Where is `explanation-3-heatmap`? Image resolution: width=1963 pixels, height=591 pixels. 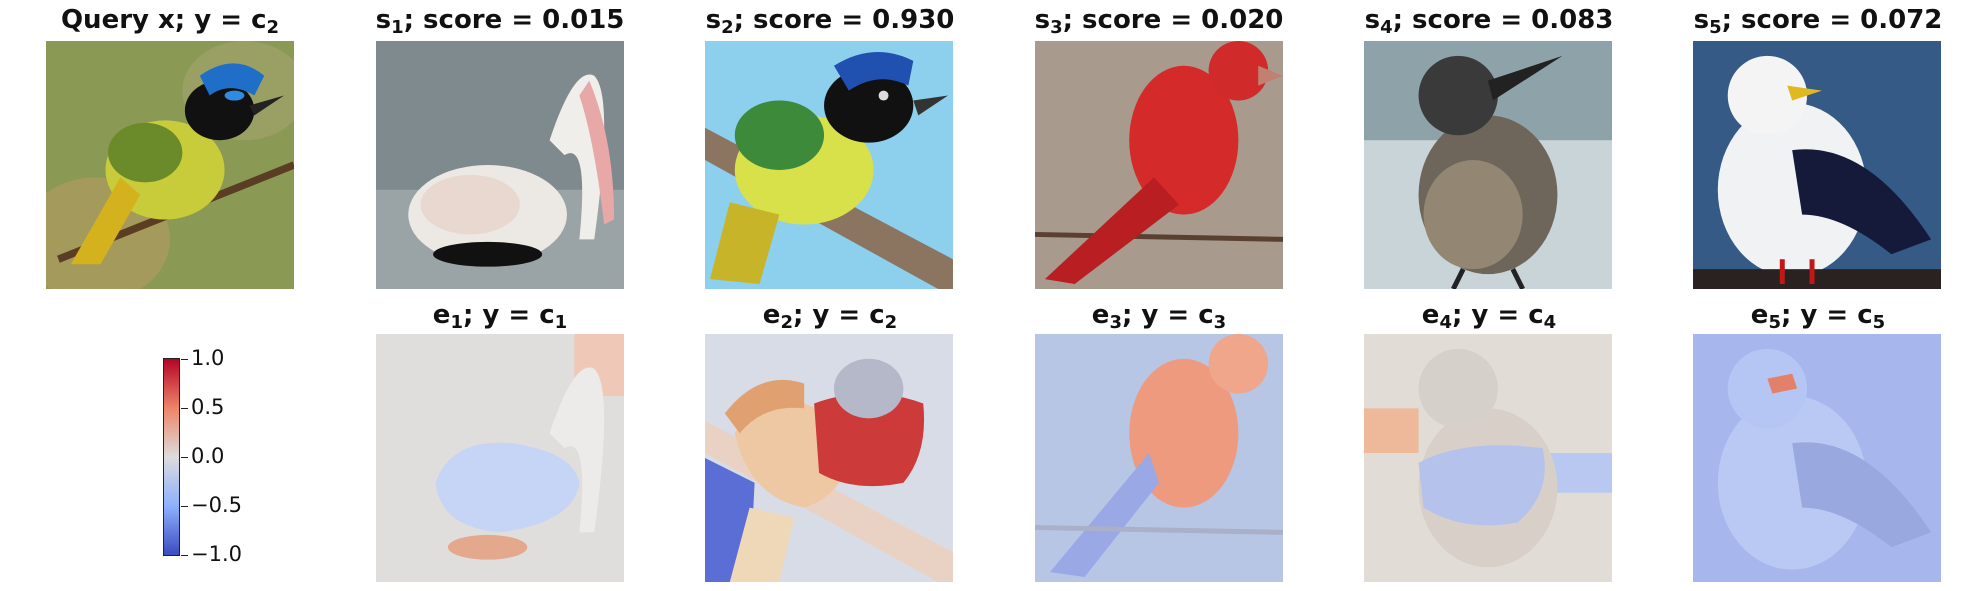 explanation-3-heatmap is located at coordinates (1159, 458).